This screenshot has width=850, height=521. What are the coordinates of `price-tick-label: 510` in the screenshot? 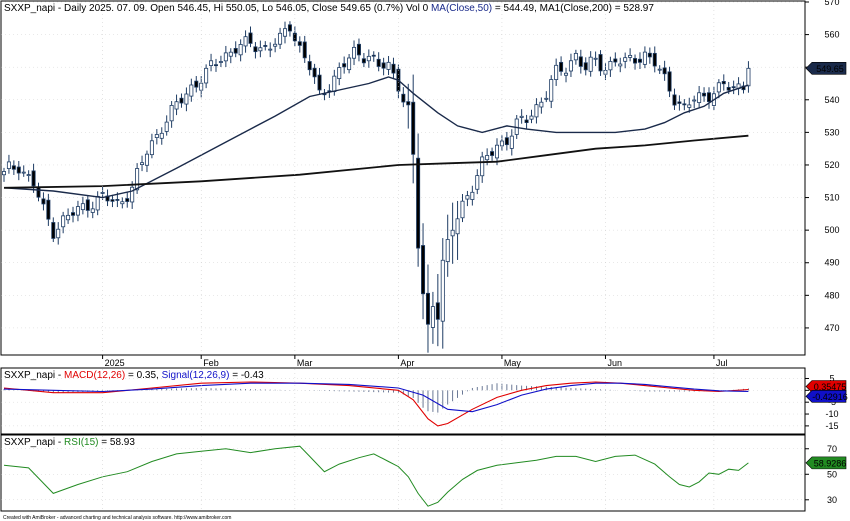 It's located at (831, 198).